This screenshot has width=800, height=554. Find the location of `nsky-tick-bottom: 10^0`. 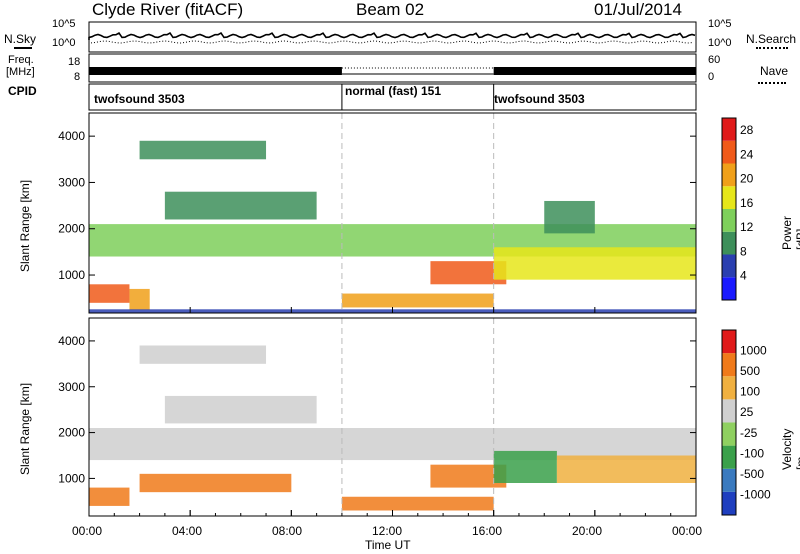

nsky-tick-bottom: 10^0 is located at coordinates (64, 43).